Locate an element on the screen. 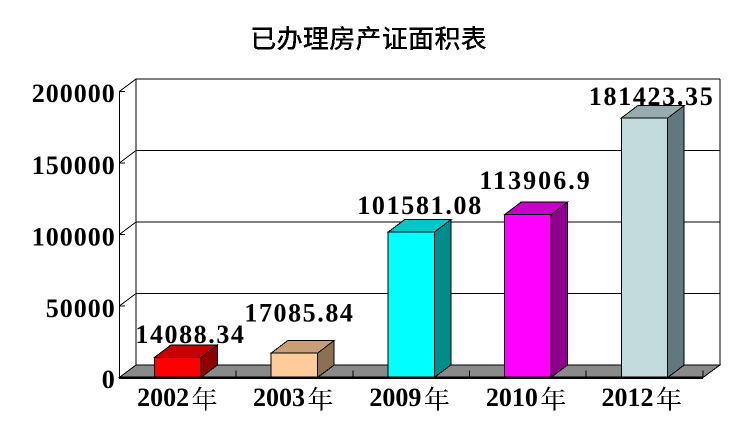  svg-text: 2010 is located at coordinates (512, 397).